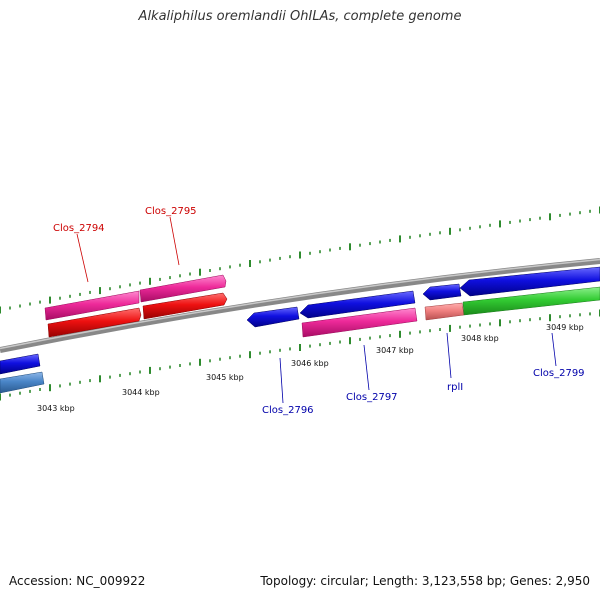  Describe the element at coordinates (310, 363) in the screenshot. I see `scale-label-3046: 3046 kbp` at that location.